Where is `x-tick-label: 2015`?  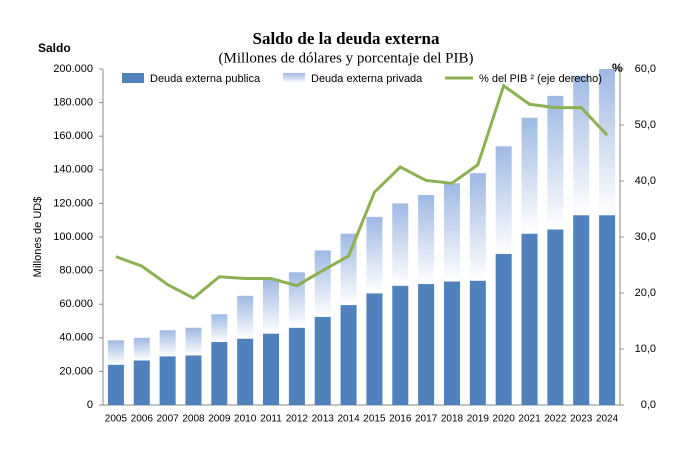
x-tick-label: 2015 is located at coordinates (374, 419).